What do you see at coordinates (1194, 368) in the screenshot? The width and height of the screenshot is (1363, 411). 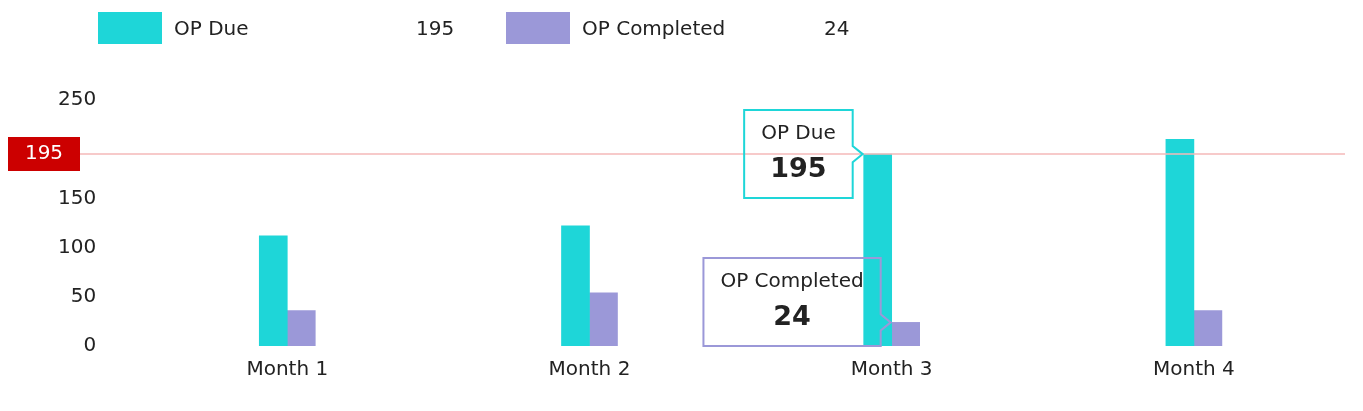 I see `x-tick-label: Month 4` at bounding box center [1194, 368].